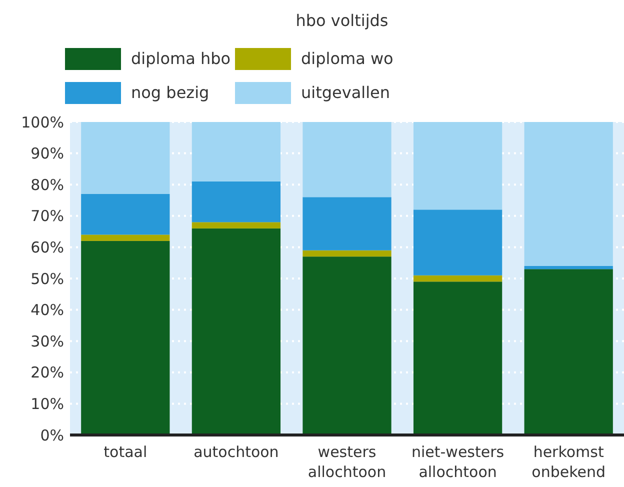 This screenshot has width=624, height=487. Describe the element at coordinates (345, 92) in the screenshot. I see `legend-label: uitgevallen` at that location.